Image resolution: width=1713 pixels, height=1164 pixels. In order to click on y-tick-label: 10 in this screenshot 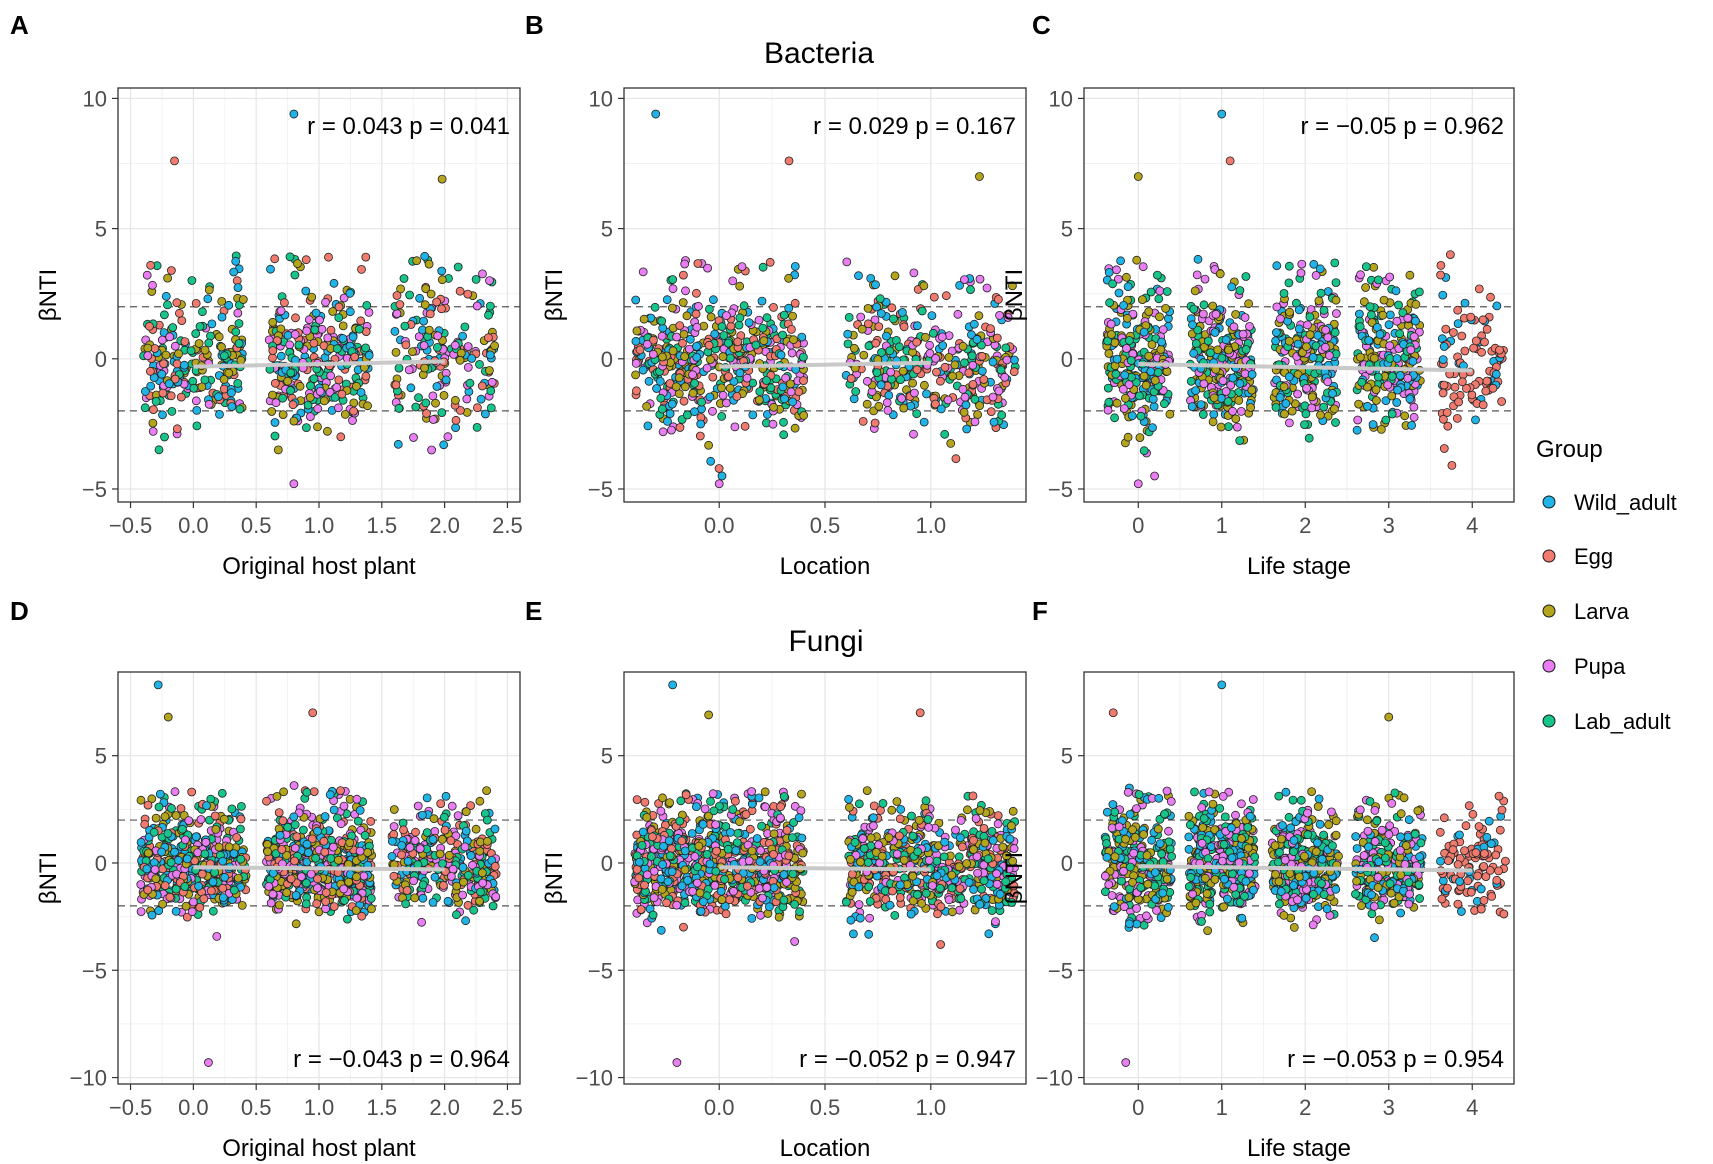, I will do `click(95, 98)`.